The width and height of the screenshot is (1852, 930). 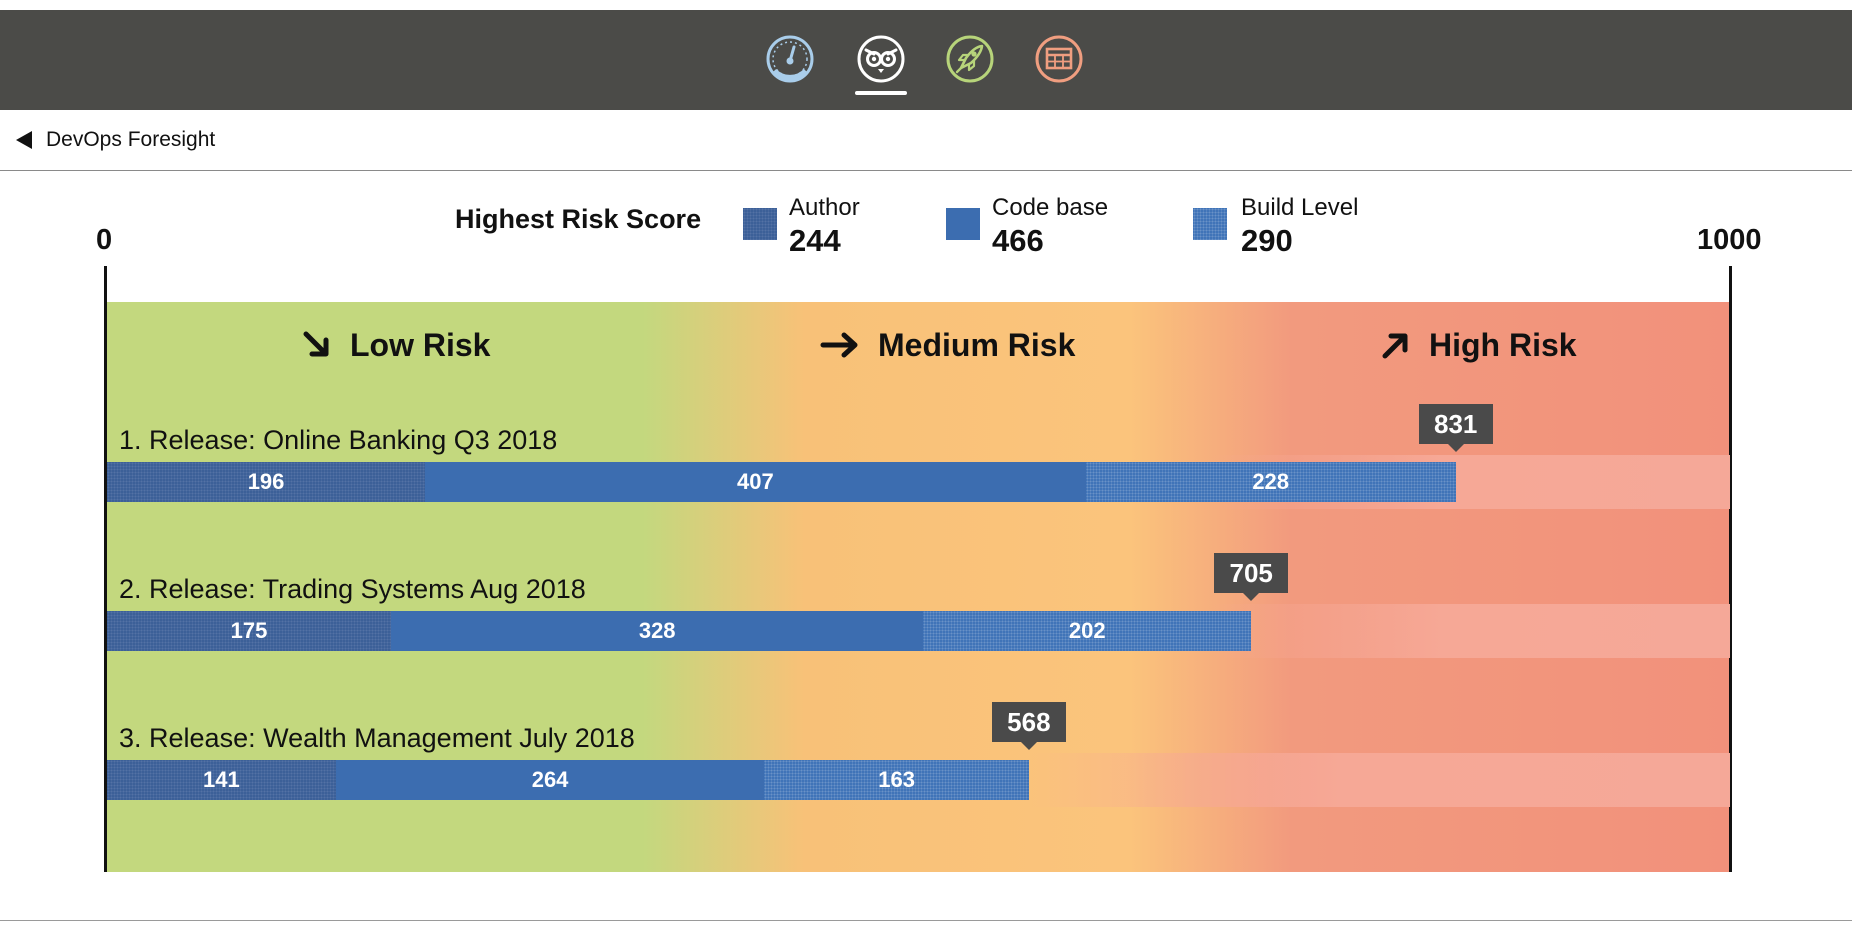 What do you see at coordinates (760, 224) in the screenshot?
I see `legend-swatch-author` at bounding box center [760, 224].